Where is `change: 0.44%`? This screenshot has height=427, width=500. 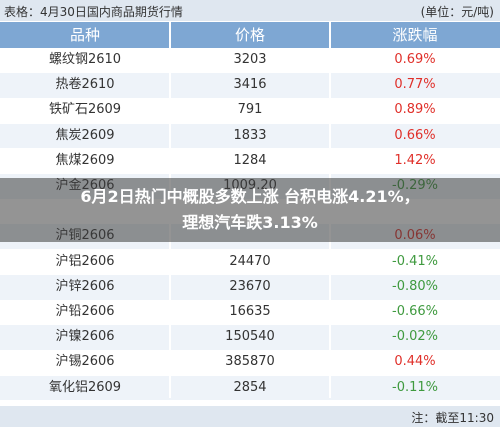 change: 0.44% is located at coordinates (415, 362).